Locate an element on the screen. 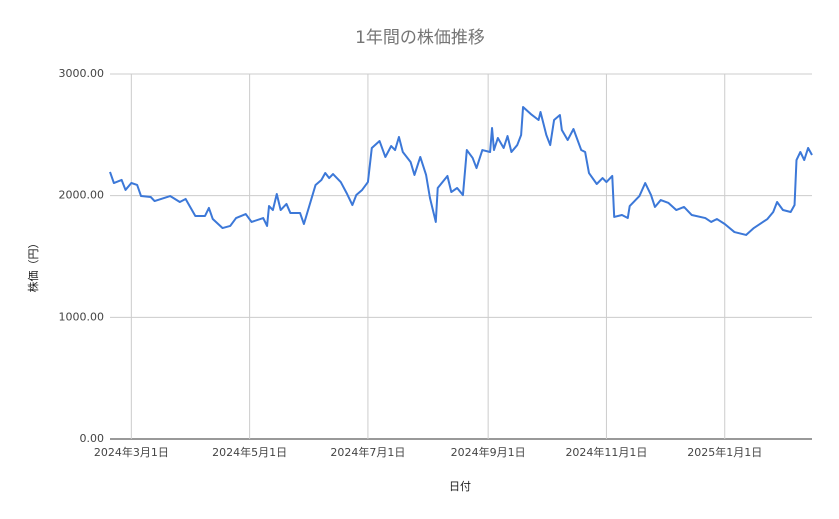 The width and height of the screenshot is (839, 519). x-tick-label: 2024年7月1日 is located at coordinates (367, 452).